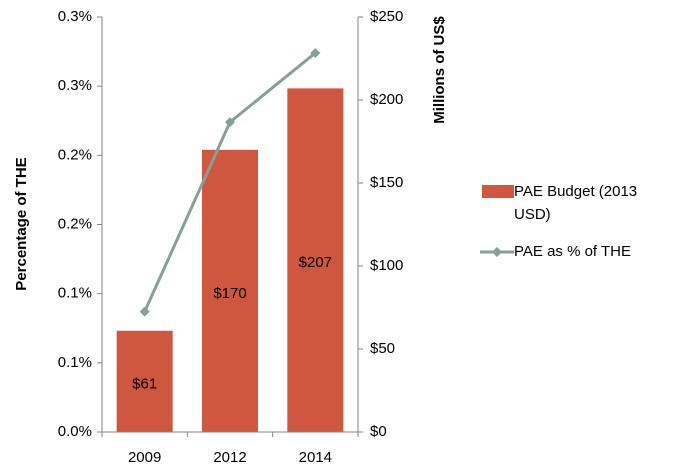 This screenshot has height=470, width=676. I want to click on y2-tick-label: $250, so click(386, 16).